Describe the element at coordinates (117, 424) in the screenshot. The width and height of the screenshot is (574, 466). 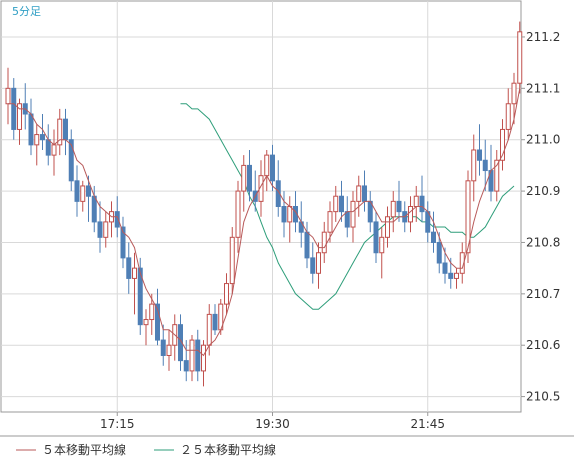
I see `x-tick-label: 17:15` at that location.